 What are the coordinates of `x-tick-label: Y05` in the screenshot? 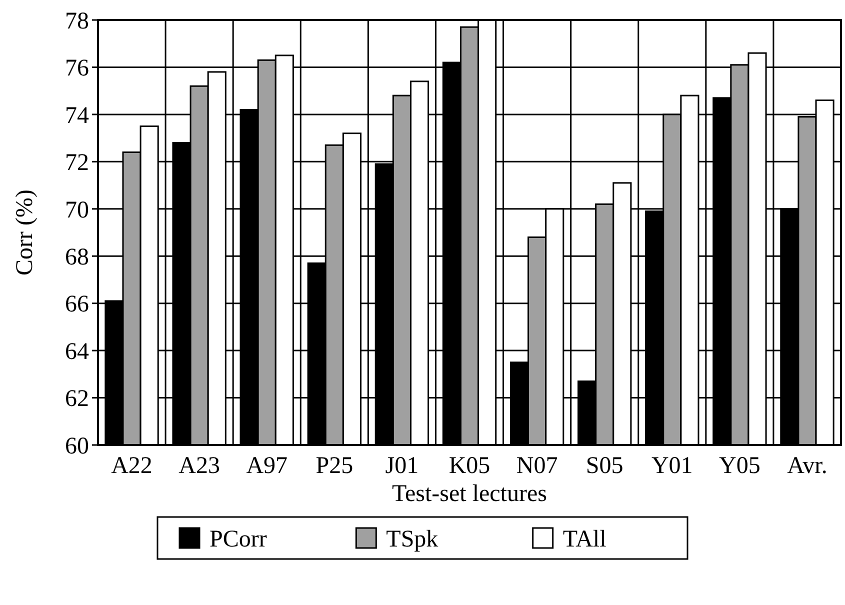 It's located at (739, 466).